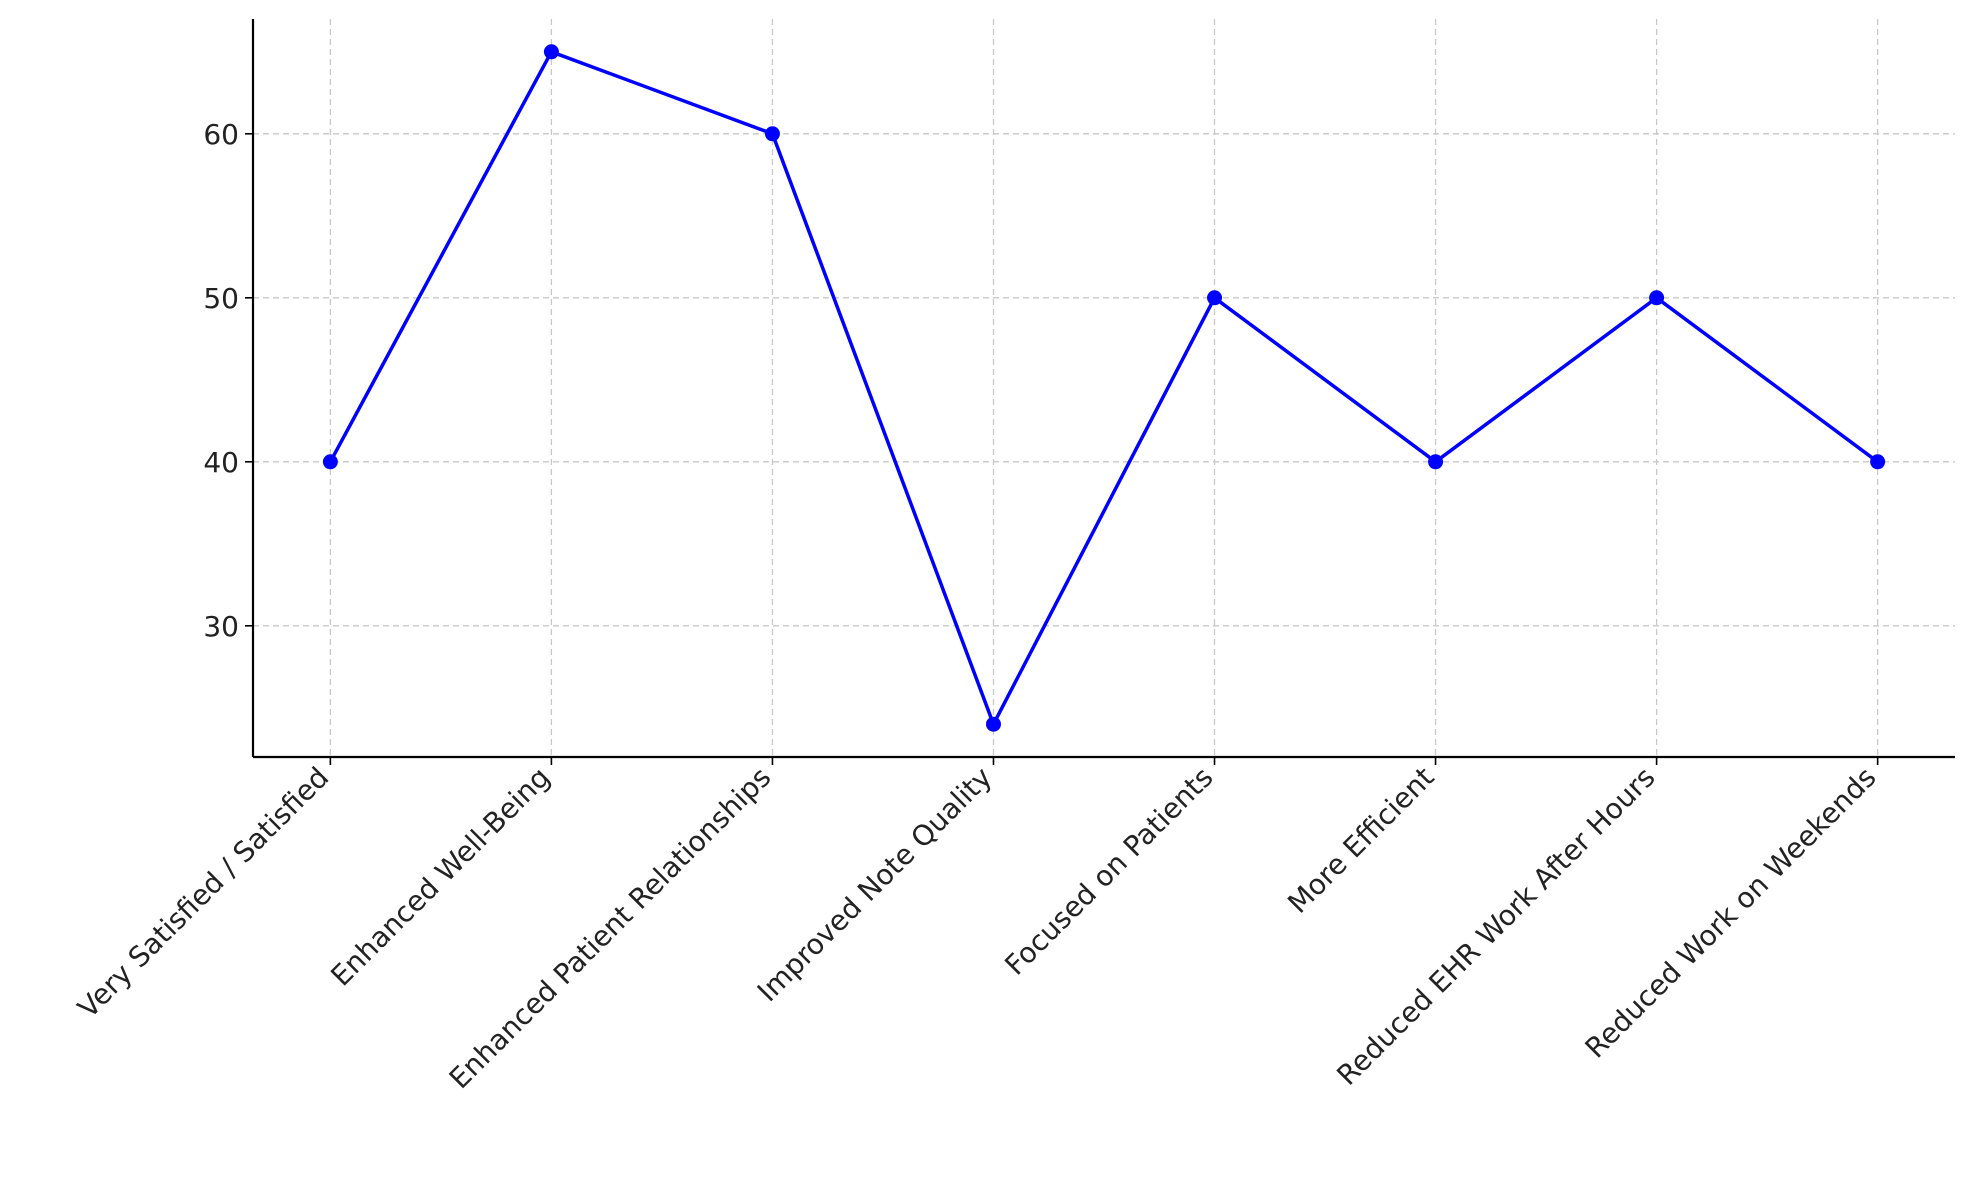 The width and height of the screenshot is (1973, 1180). What do you see at coordinates (875, 885) in the screenshot?
I see `x-tick-label: Improved Note Quality` at bounding box center [875, 885].